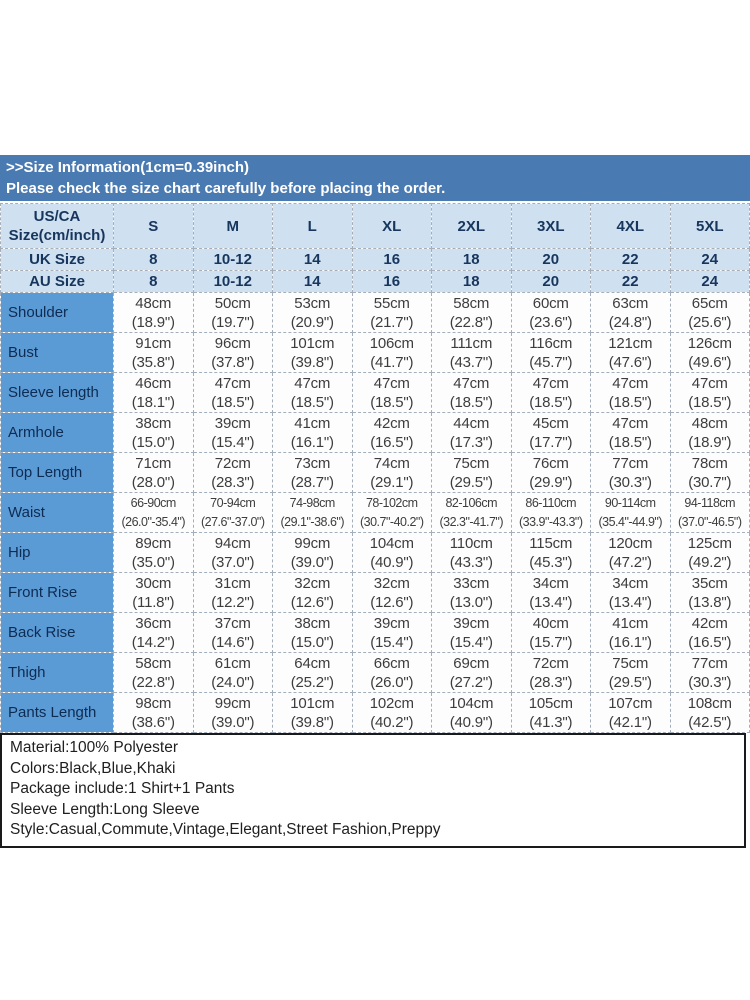  What do you see at coordinates (57, 512) in the screenshot?
I see `measurement-label: Waist` at bounding box center [57, 512].